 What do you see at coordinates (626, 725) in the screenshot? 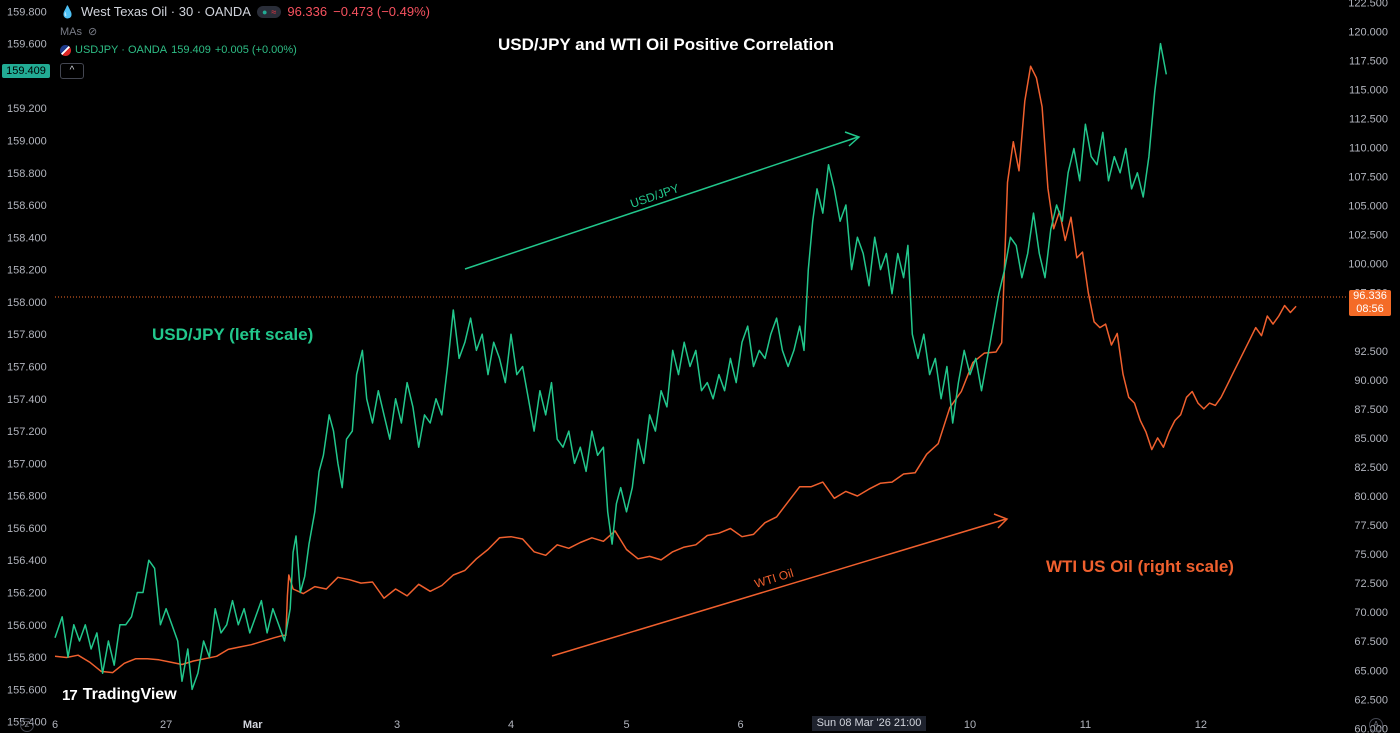
I see `time-axis-tick-label: 5` at bounding box center [626, 725].